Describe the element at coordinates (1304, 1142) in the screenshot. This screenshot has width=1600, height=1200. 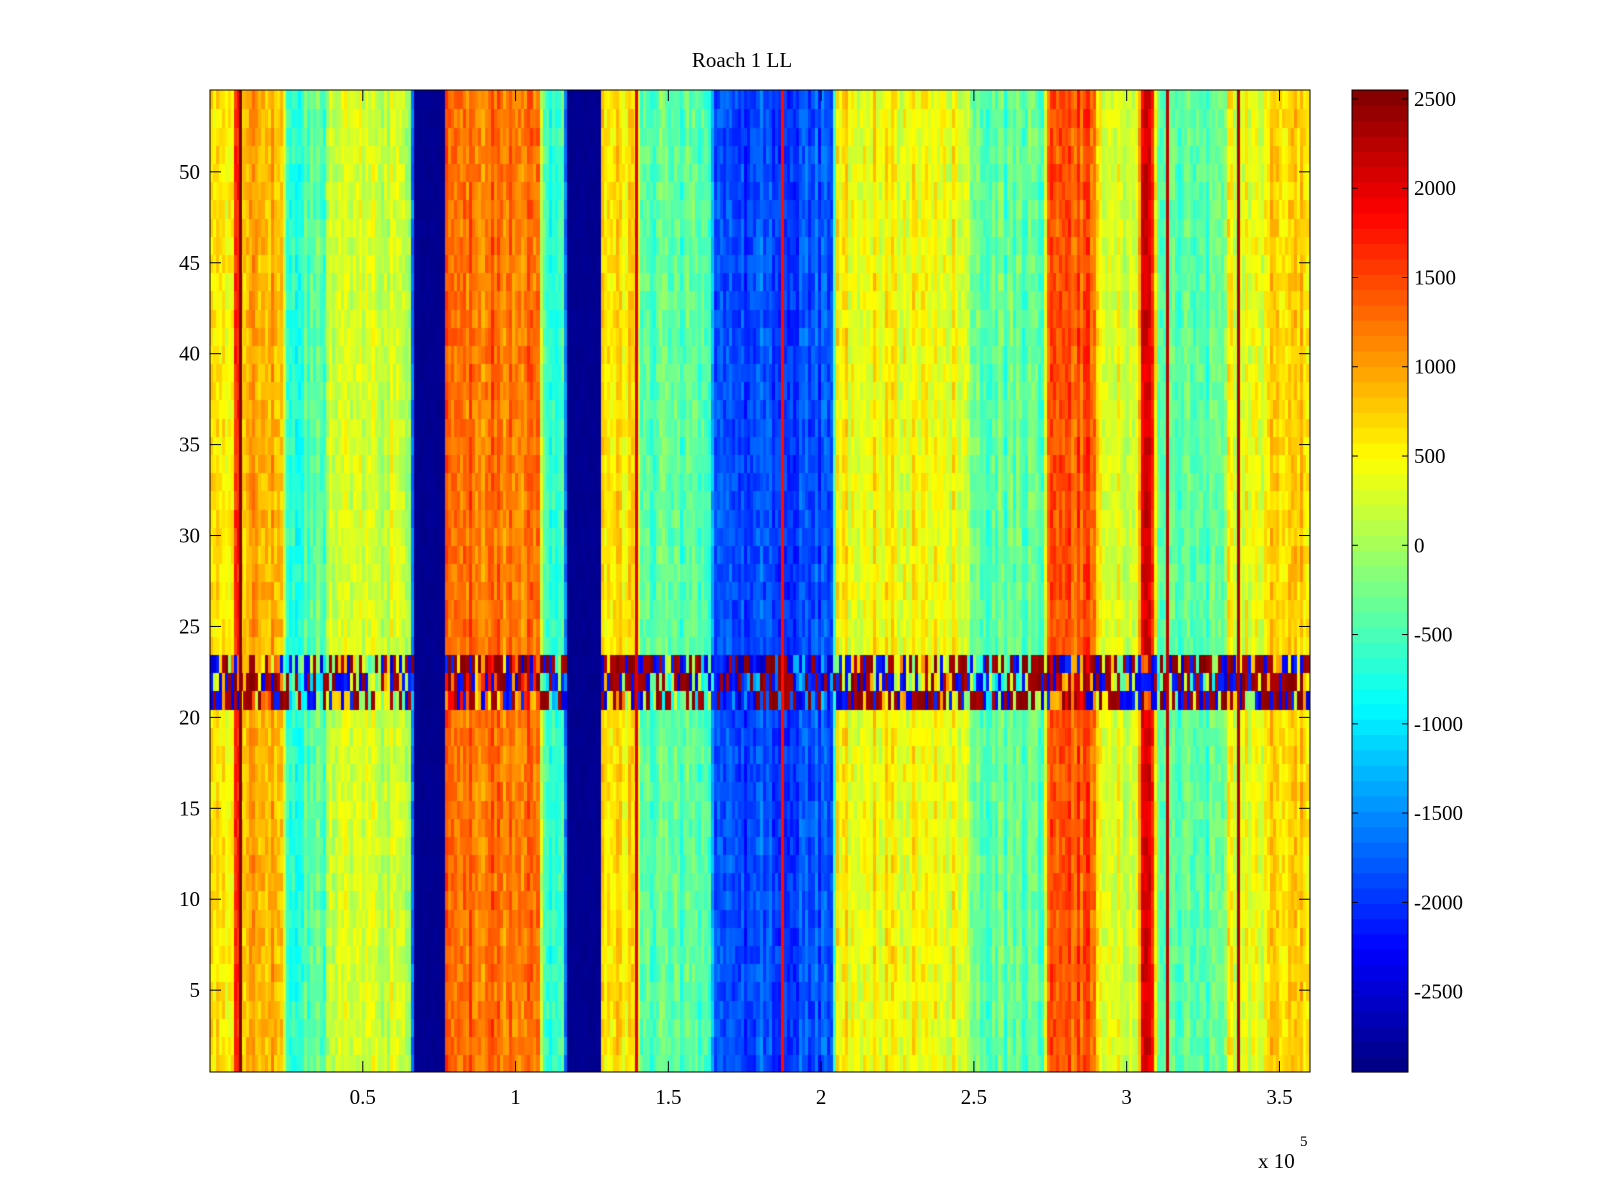
I see `x-multiplier-exponent: 5` at that location.